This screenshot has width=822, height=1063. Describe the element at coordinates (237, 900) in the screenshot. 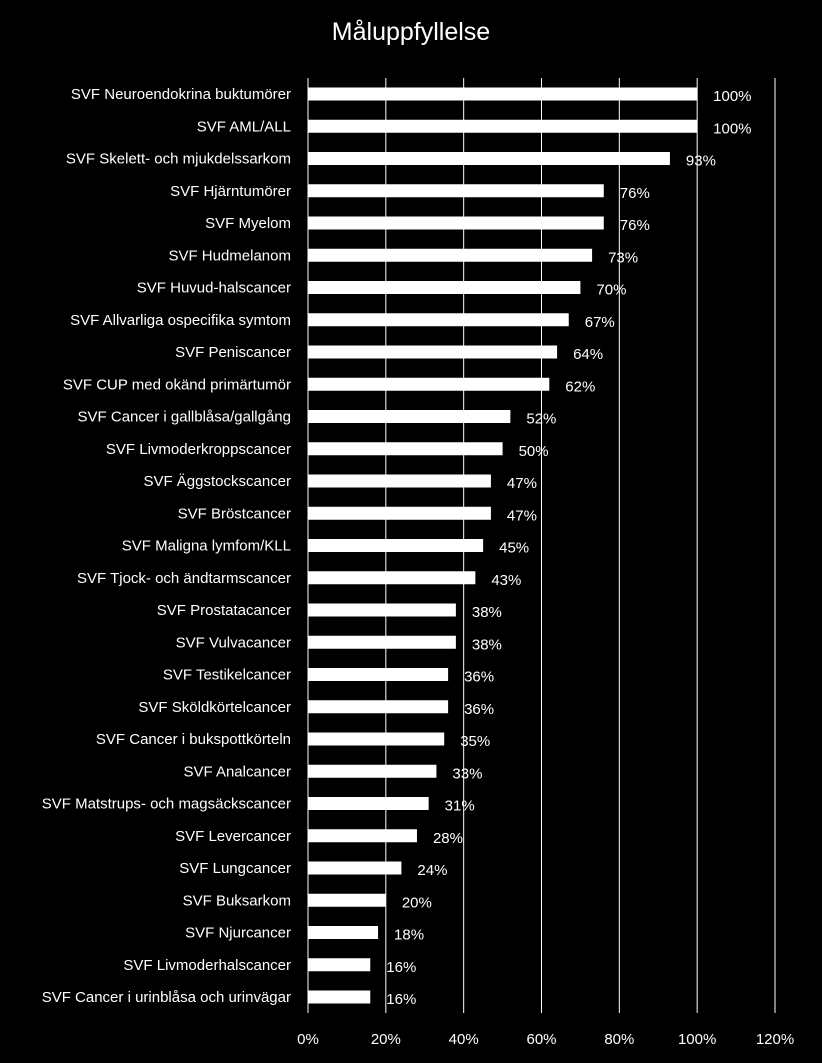

I see `category-label: SVF Buksarkom` at that location.